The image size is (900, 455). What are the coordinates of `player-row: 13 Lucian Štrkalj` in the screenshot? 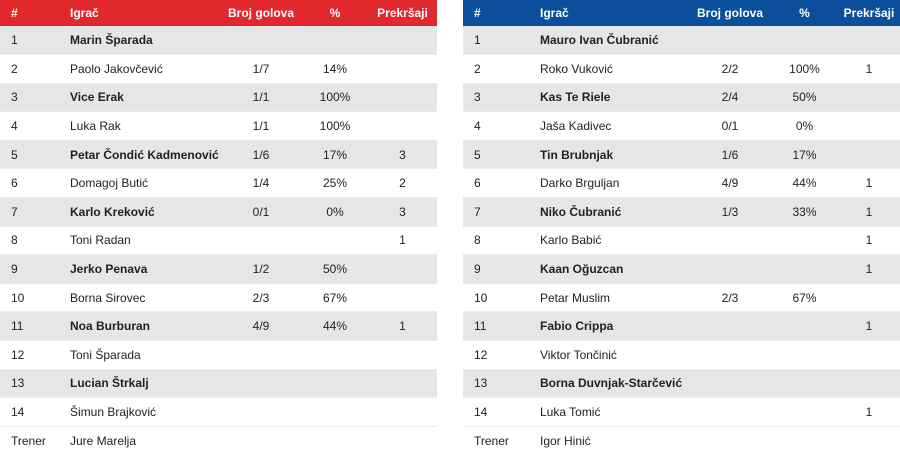 It's located at (218, 384).